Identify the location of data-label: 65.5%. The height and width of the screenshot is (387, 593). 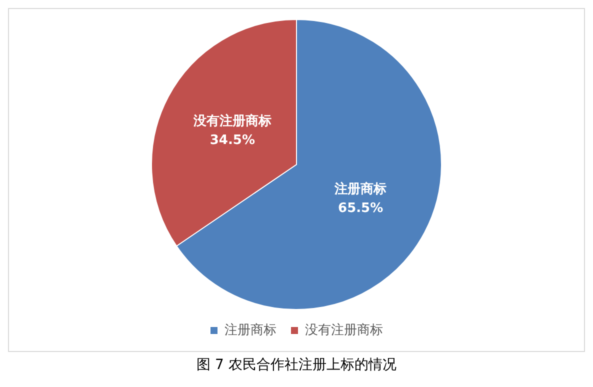
(361, 208).